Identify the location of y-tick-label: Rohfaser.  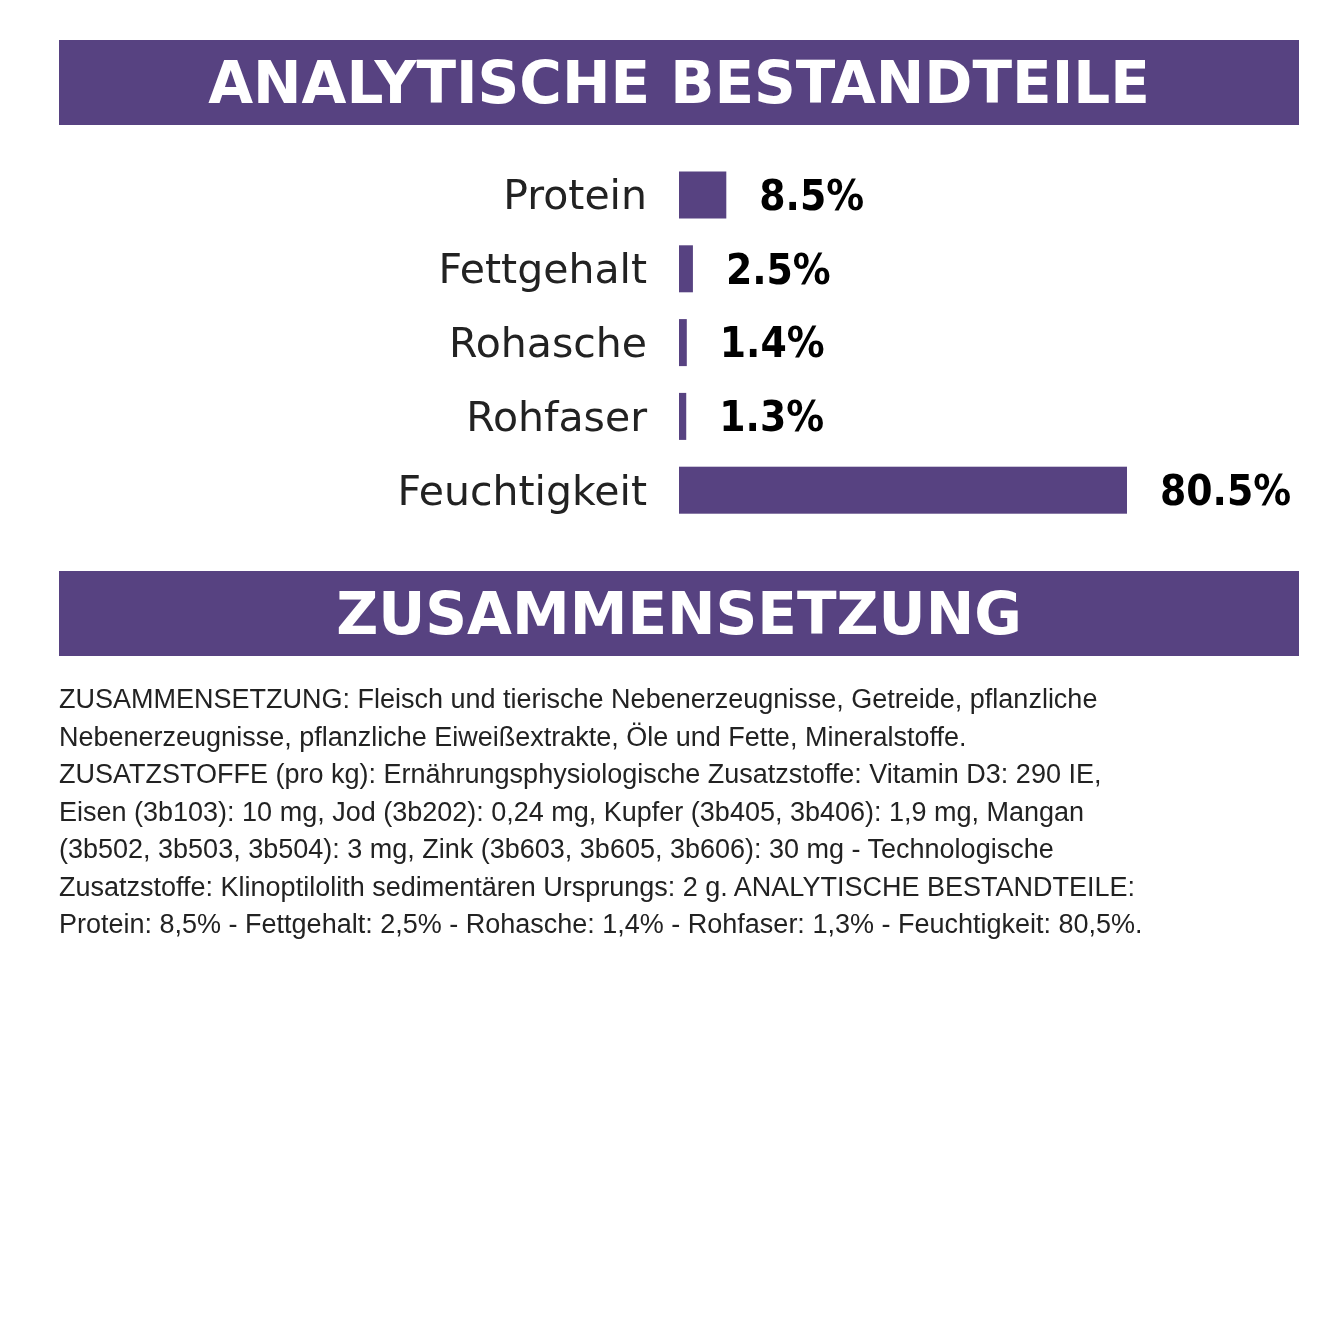
(557, 416).